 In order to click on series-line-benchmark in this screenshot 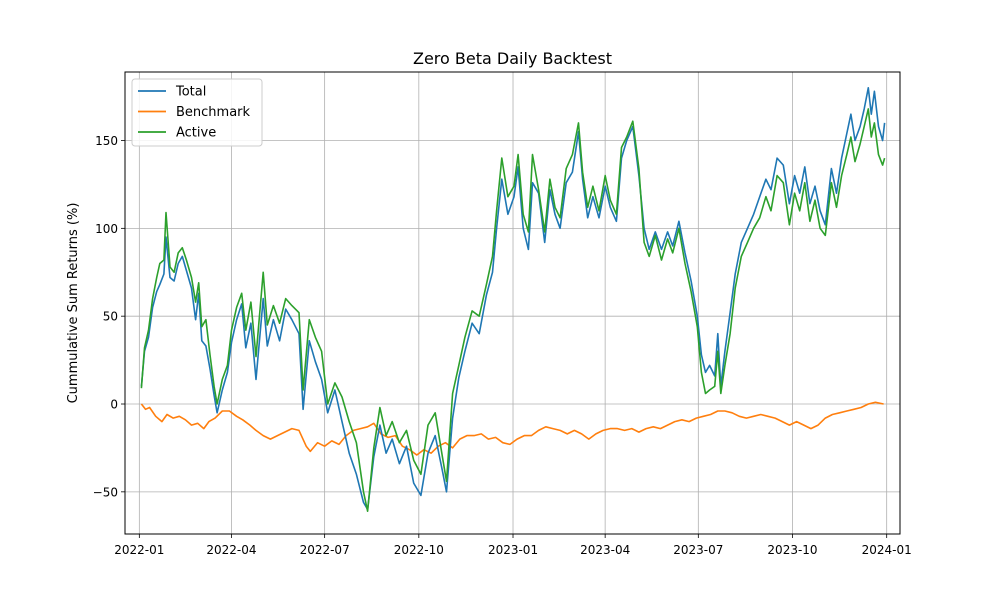, I will do `click(512, 428)`.